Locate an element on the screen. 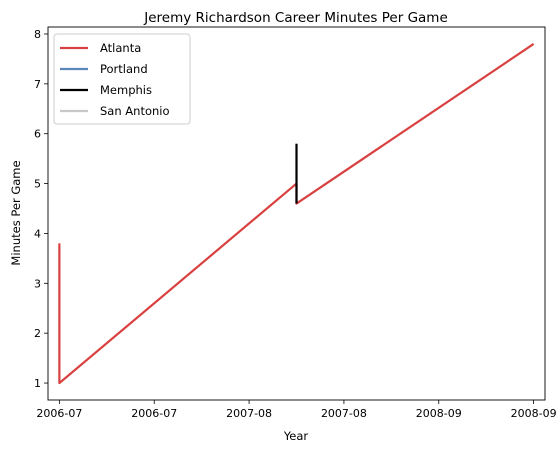 Image resolution: width=560 pixels, height=453 pixels. y-tick-label: 8 is located at coordinates (37, 34).